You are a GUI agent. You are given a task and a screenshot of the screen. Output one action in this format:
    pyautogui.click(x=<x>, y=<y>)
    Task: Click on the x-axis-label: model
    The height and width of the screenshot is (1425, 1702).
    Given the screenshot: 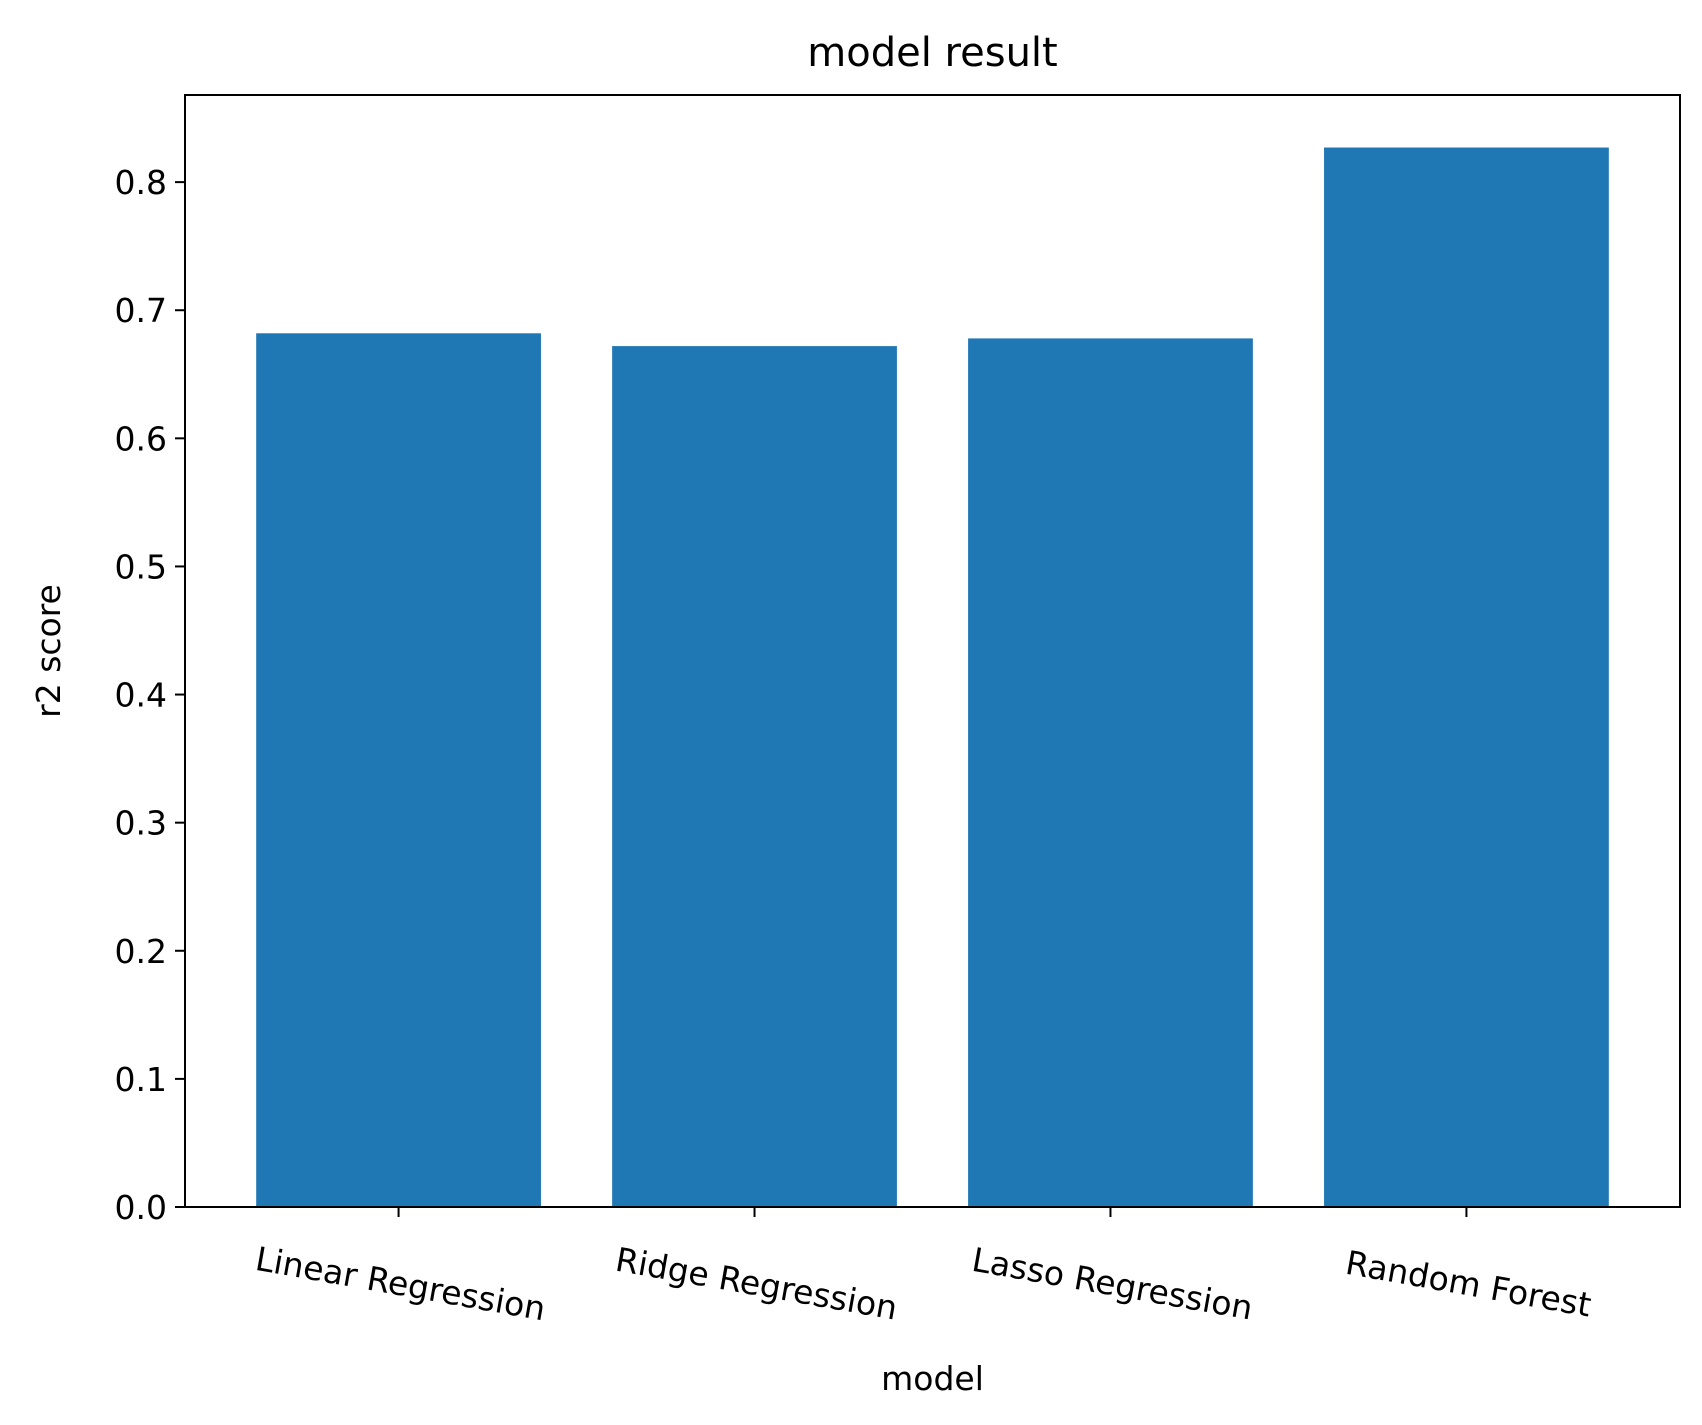 What is the action you would take?
    pyautogui.click(x=932, y=1378)
    